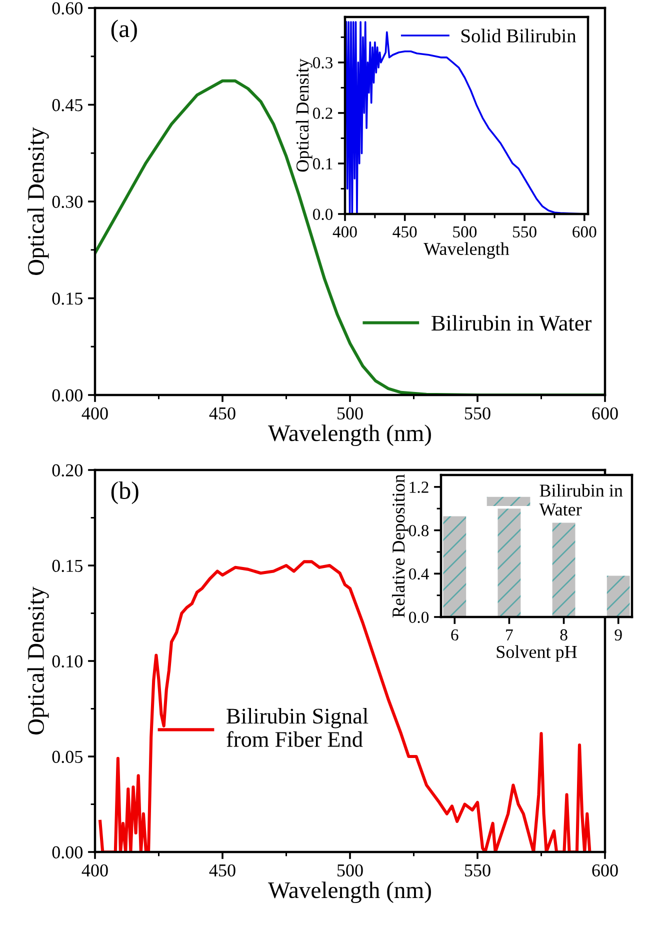 Image resolution: width=652 pixels, height=926 pixels. I want to click on y-tick-label: 0.30, so click(67, 202).